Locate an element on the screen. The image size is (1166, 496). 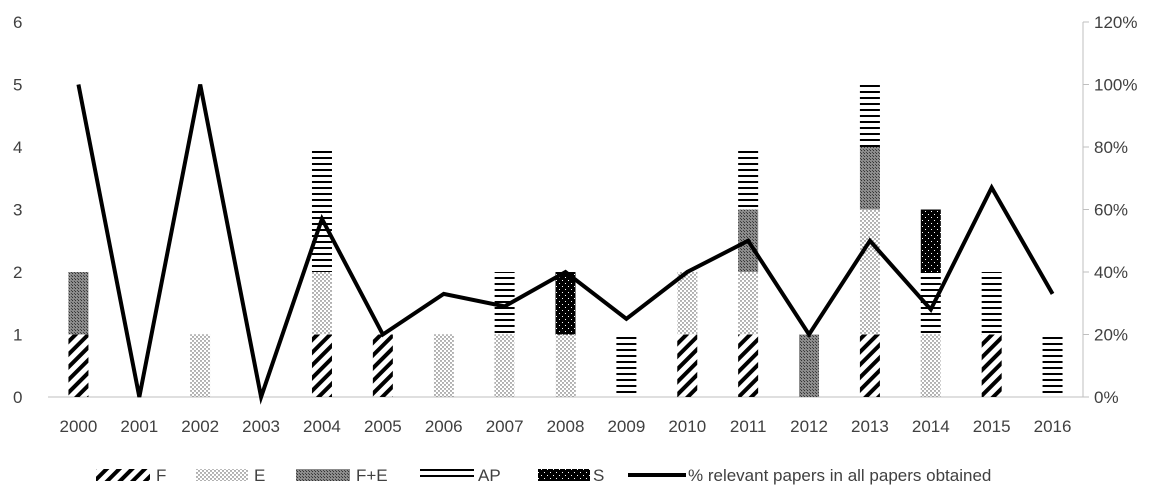
x-tick-label: 2000 is located at coordinates (79, 426).